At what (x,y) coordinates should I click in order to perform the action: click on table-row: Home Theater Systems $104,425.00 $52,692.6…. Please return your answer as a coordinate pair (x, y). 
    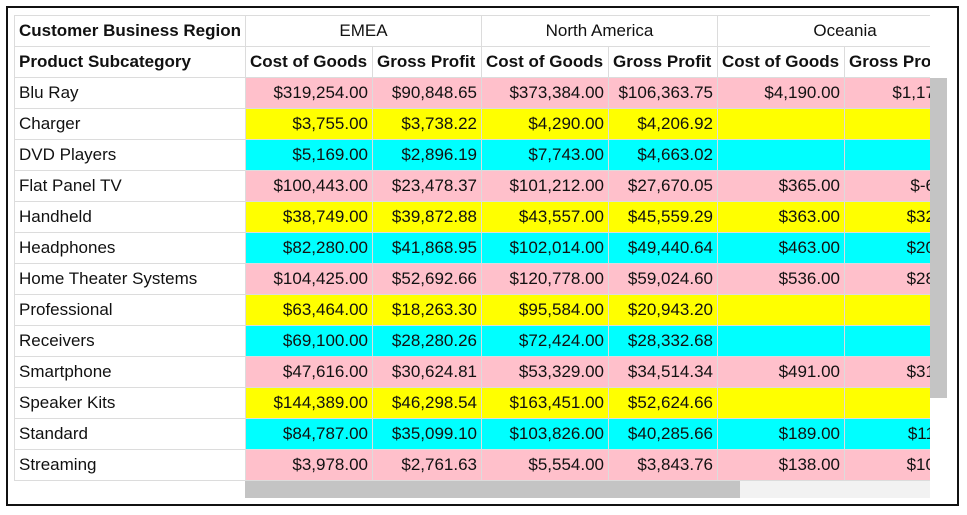
    Looking at the image, I should click on (472, 279).